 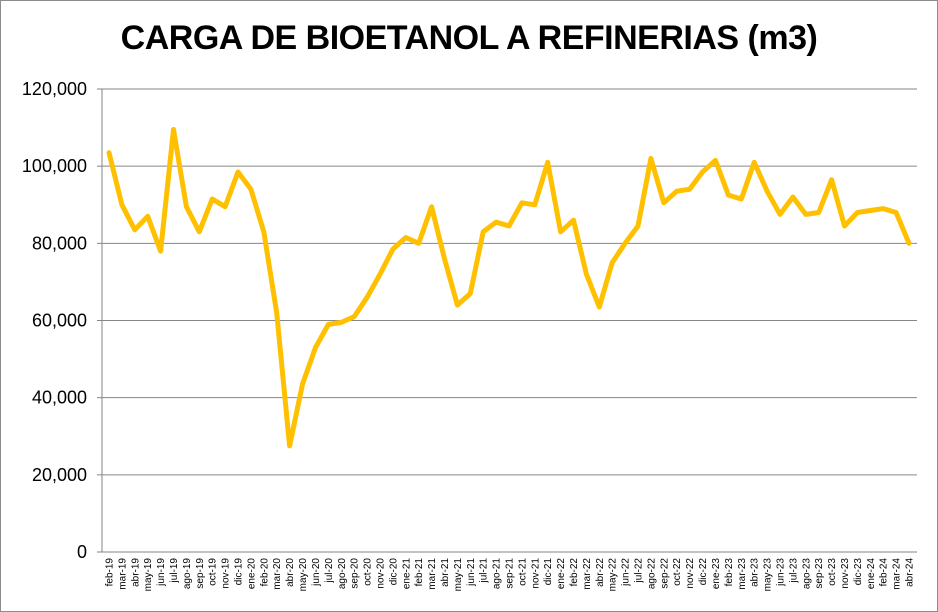 I want to click on x-tick-label: ago-19, so click(x=187, y=574).